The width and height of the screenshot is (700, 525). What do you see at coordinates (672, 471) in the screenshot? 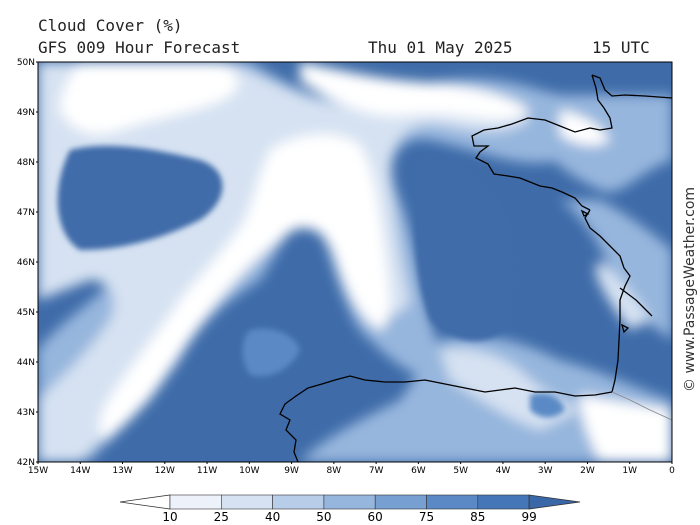
I see `lon-label-0: 0` at bounding box center [672, 471].